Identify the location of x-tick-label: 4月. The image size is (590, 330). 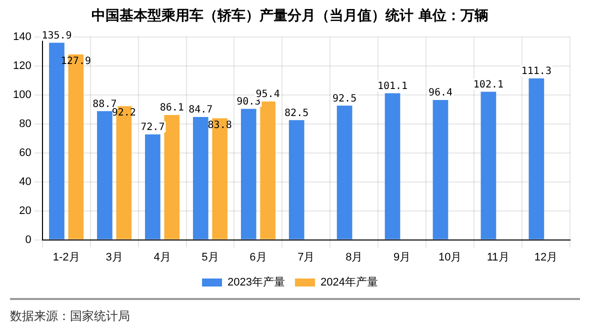
(162, 257).